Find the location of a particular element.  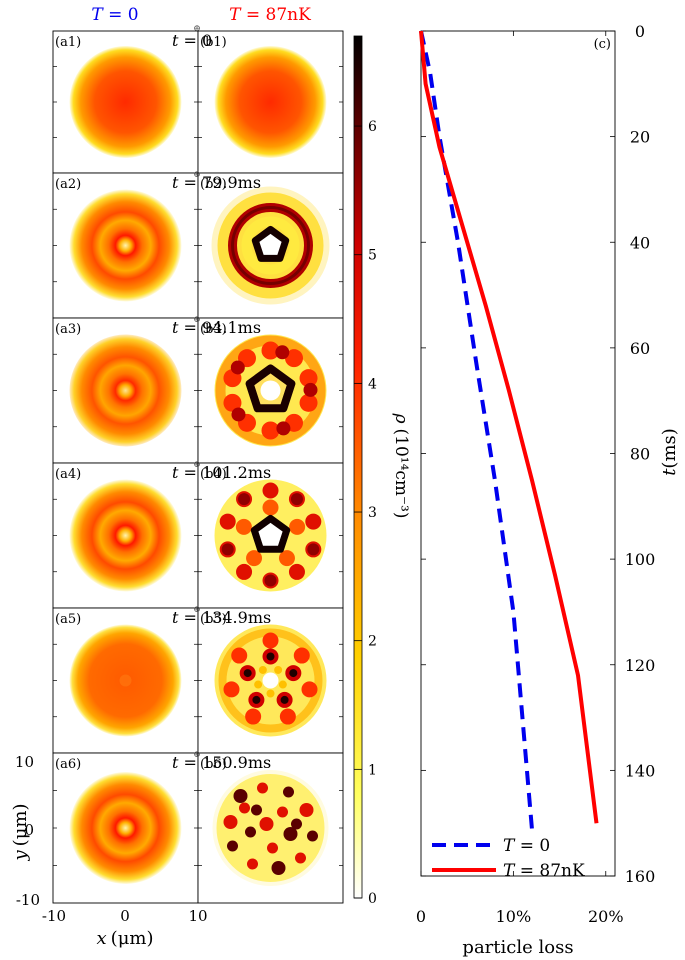

panel-c-x-label: particle loss is located at coordinates (517, 947).